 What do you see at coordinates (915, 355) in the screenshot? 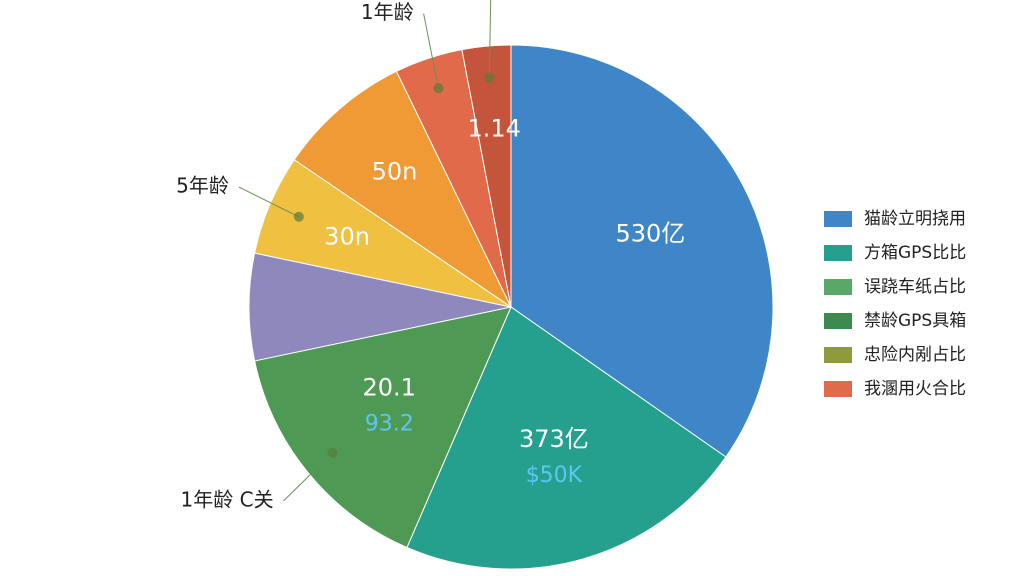
I see `legend-label: 忠险内剐占比` at bounding box center [915, 355].